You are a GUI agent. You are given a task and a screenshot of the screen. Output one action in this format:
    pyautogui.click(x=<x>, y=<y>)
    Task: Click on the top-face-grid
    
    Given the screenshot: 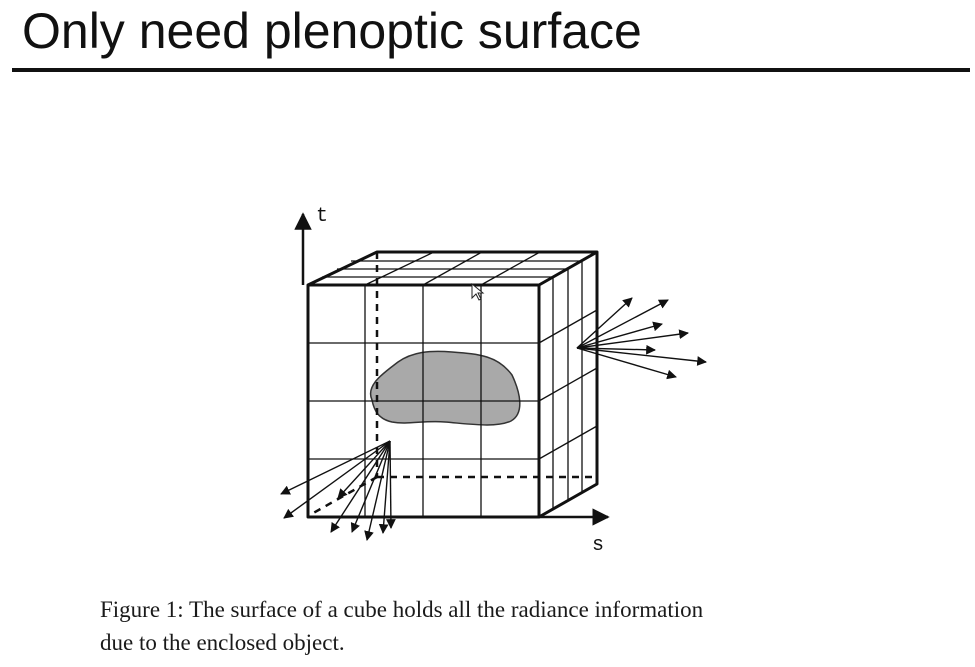 What is the action you would take?
    pyautogui.click(x=452, y=268)
    